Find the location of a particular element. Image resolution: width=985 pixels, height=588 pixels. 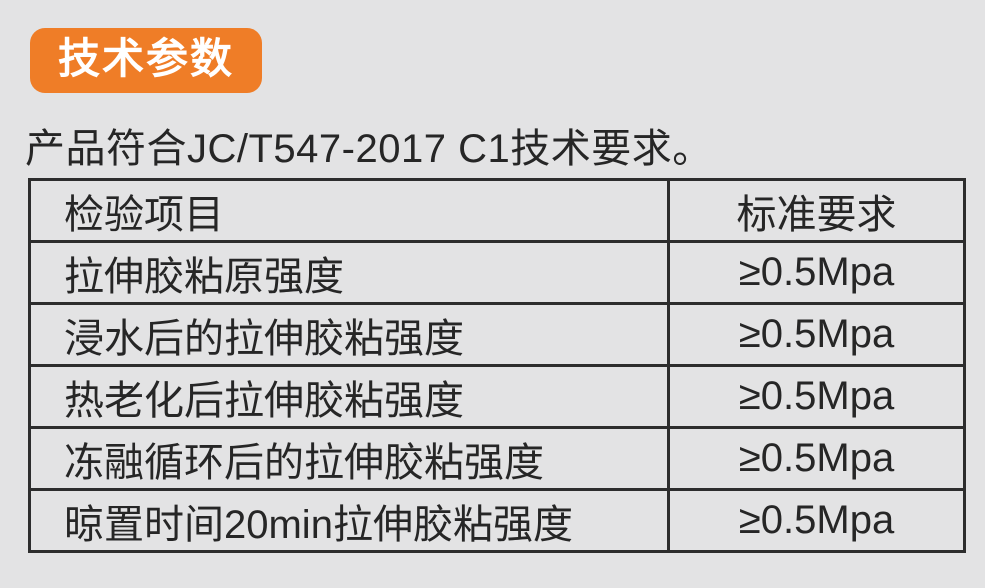

inspection-item-cell: 浸水后的拉伸胶粘强度 is located at coordinates (349, 334).